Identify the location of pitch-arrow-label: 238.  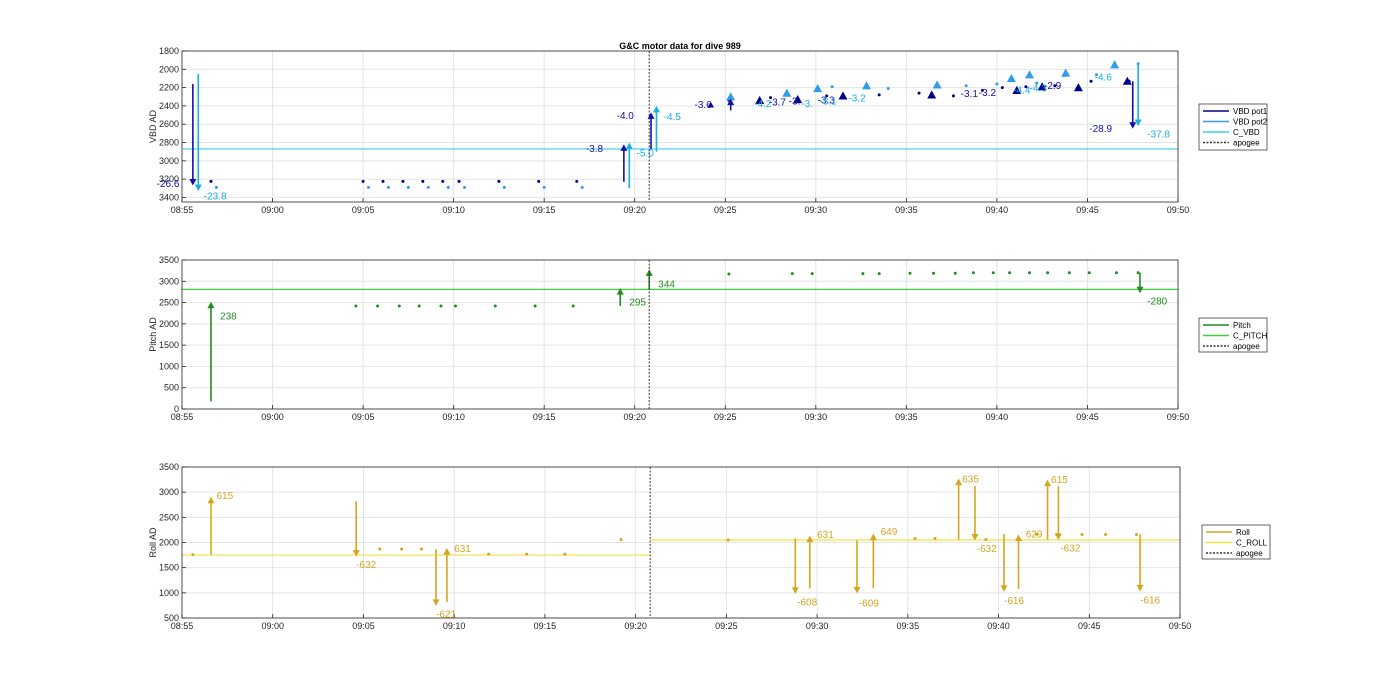
(228, 316).